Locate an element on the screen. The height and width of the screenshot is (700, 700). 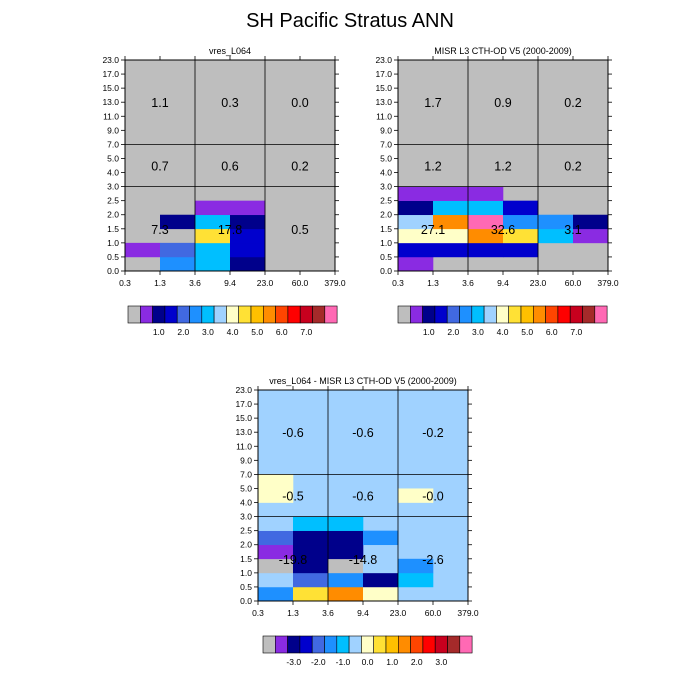
box-value: -14.8 is located at coordinates (363, 560).